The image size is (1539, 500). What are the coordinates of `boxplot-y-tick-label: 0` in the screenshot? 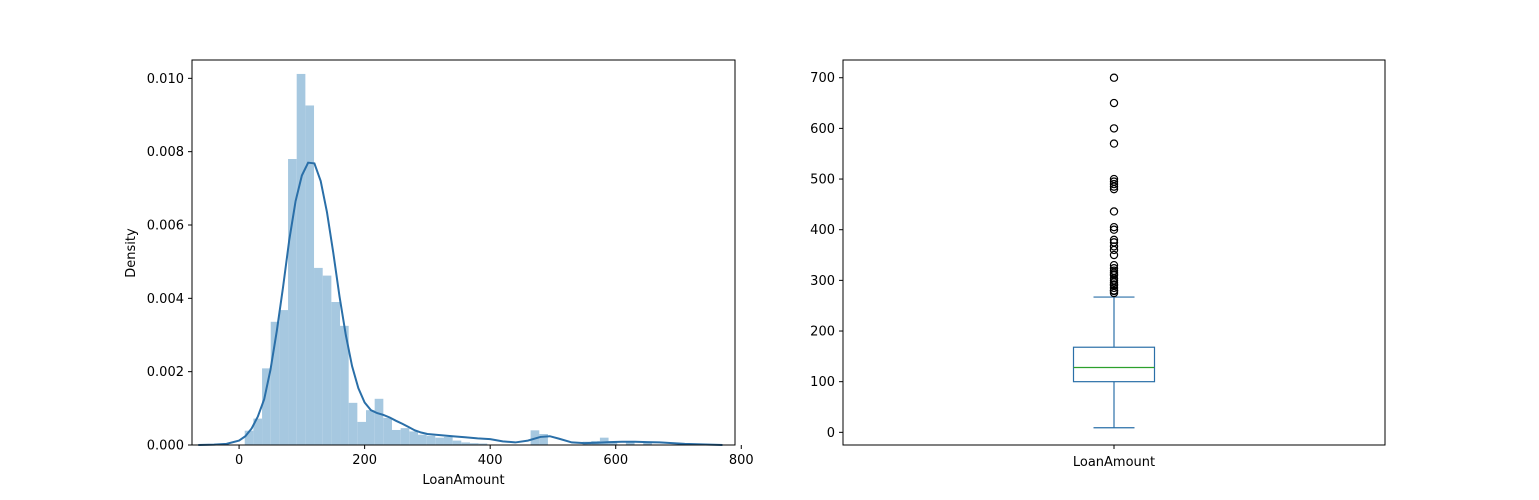 It's located at (831, 433).